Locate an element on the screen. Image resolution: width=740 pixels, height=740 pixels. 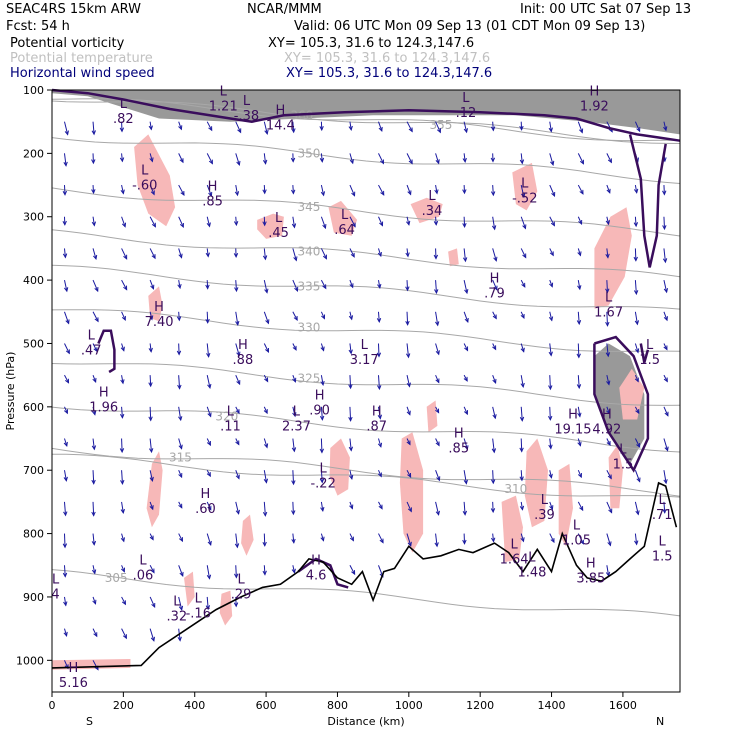
forecast-hour: Fcst: 54 h is located at coordinates (38, 26).